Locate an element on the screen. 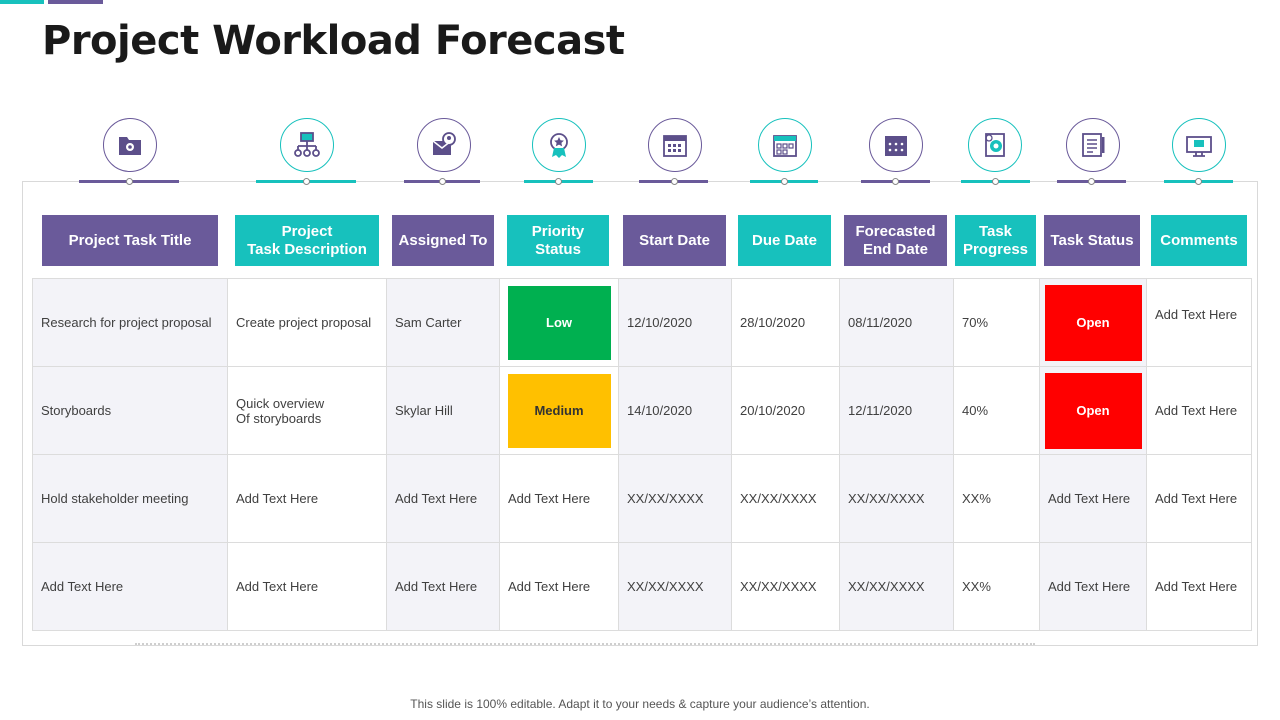 This screenshot has height=720, width=1280. cell-task-progress: 70% is located at coordinates (996, 322).